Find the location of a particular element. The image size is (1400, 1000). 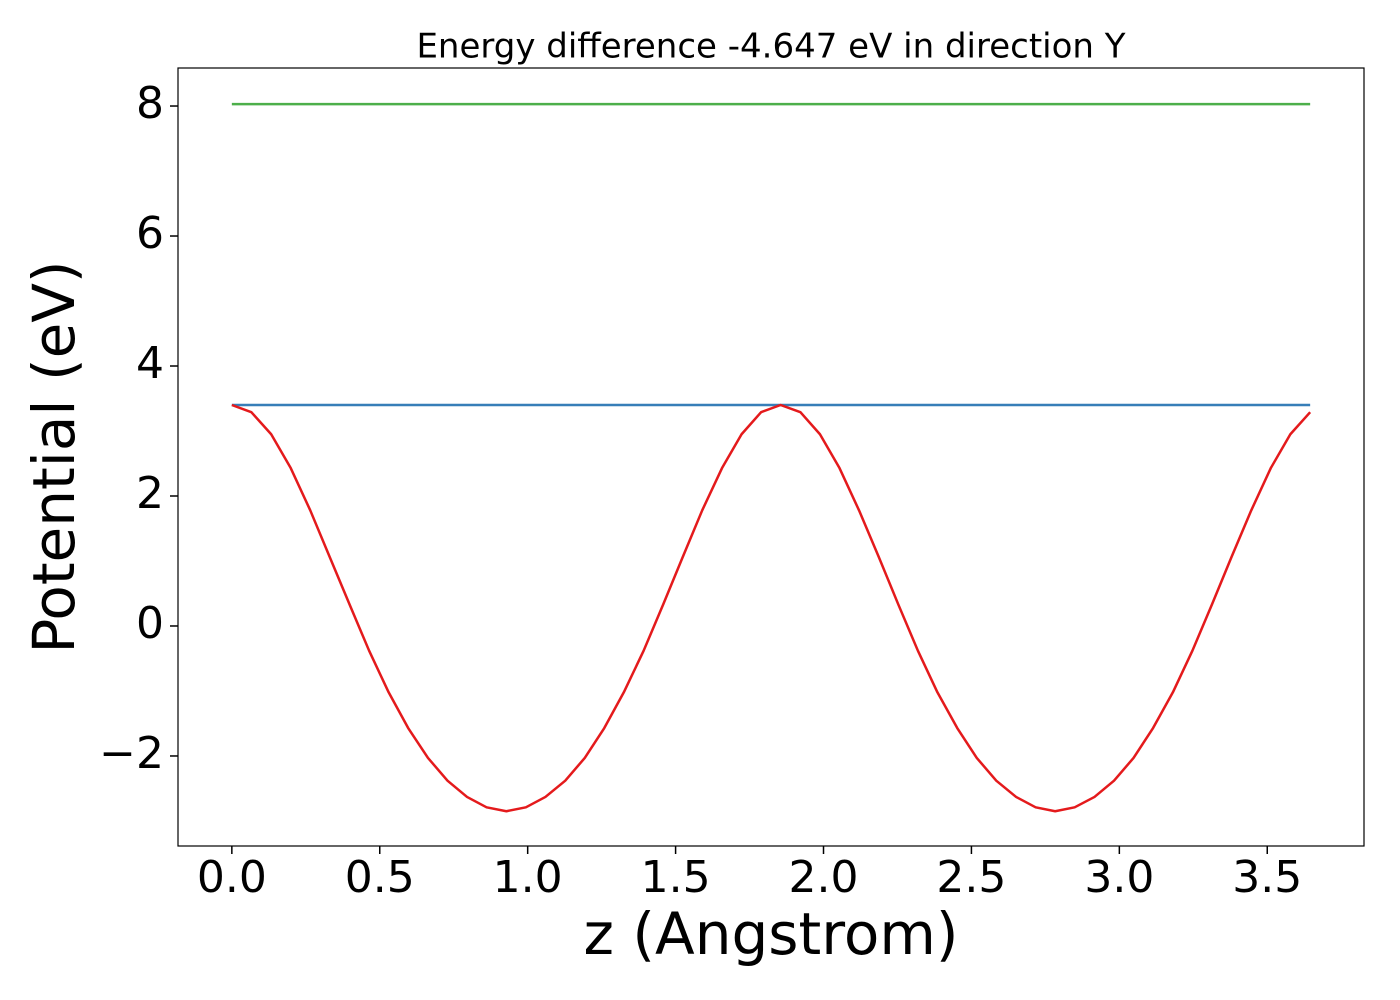

y-tick-label: 8 is located at coordinates (150, 103).